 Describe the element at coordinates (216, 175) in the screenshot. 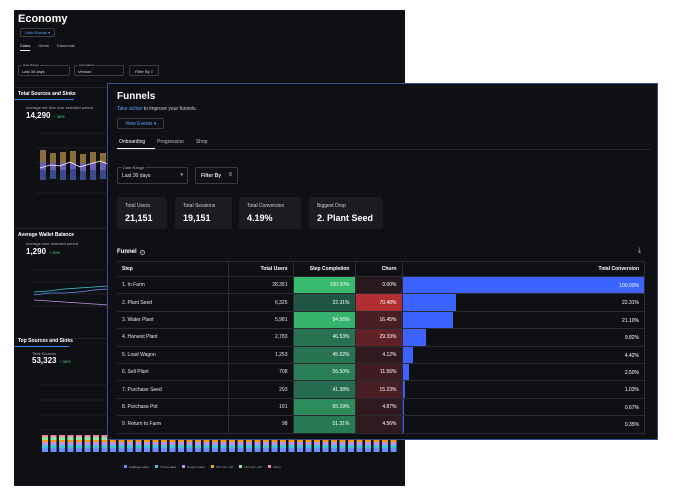

I see `filter-by-button: Filter By ≡` at that location.